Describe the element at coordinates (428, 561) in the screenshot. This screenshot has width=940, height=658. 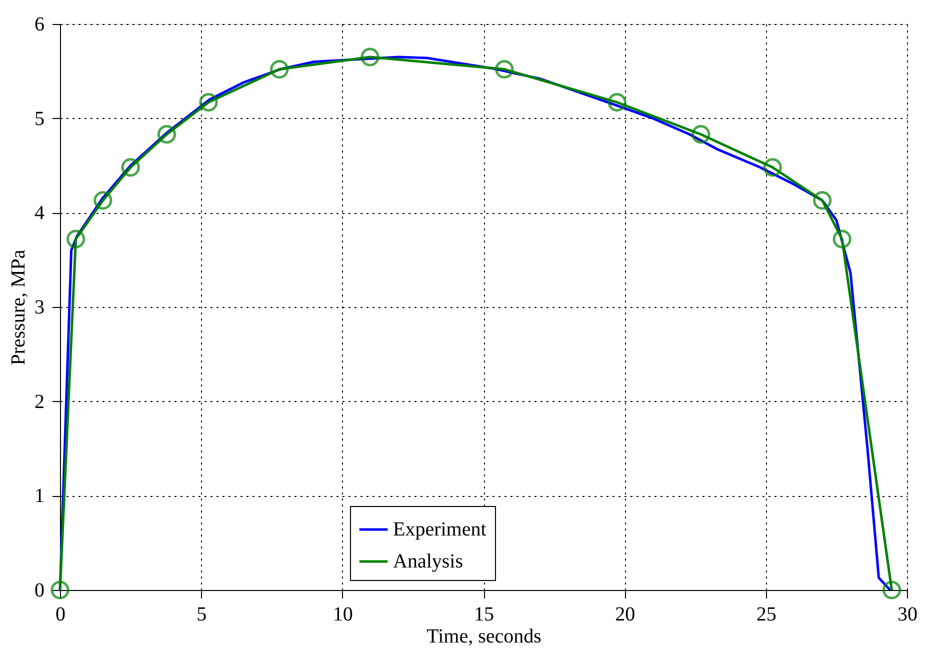
I see `legend-label: Analysis` at that location.